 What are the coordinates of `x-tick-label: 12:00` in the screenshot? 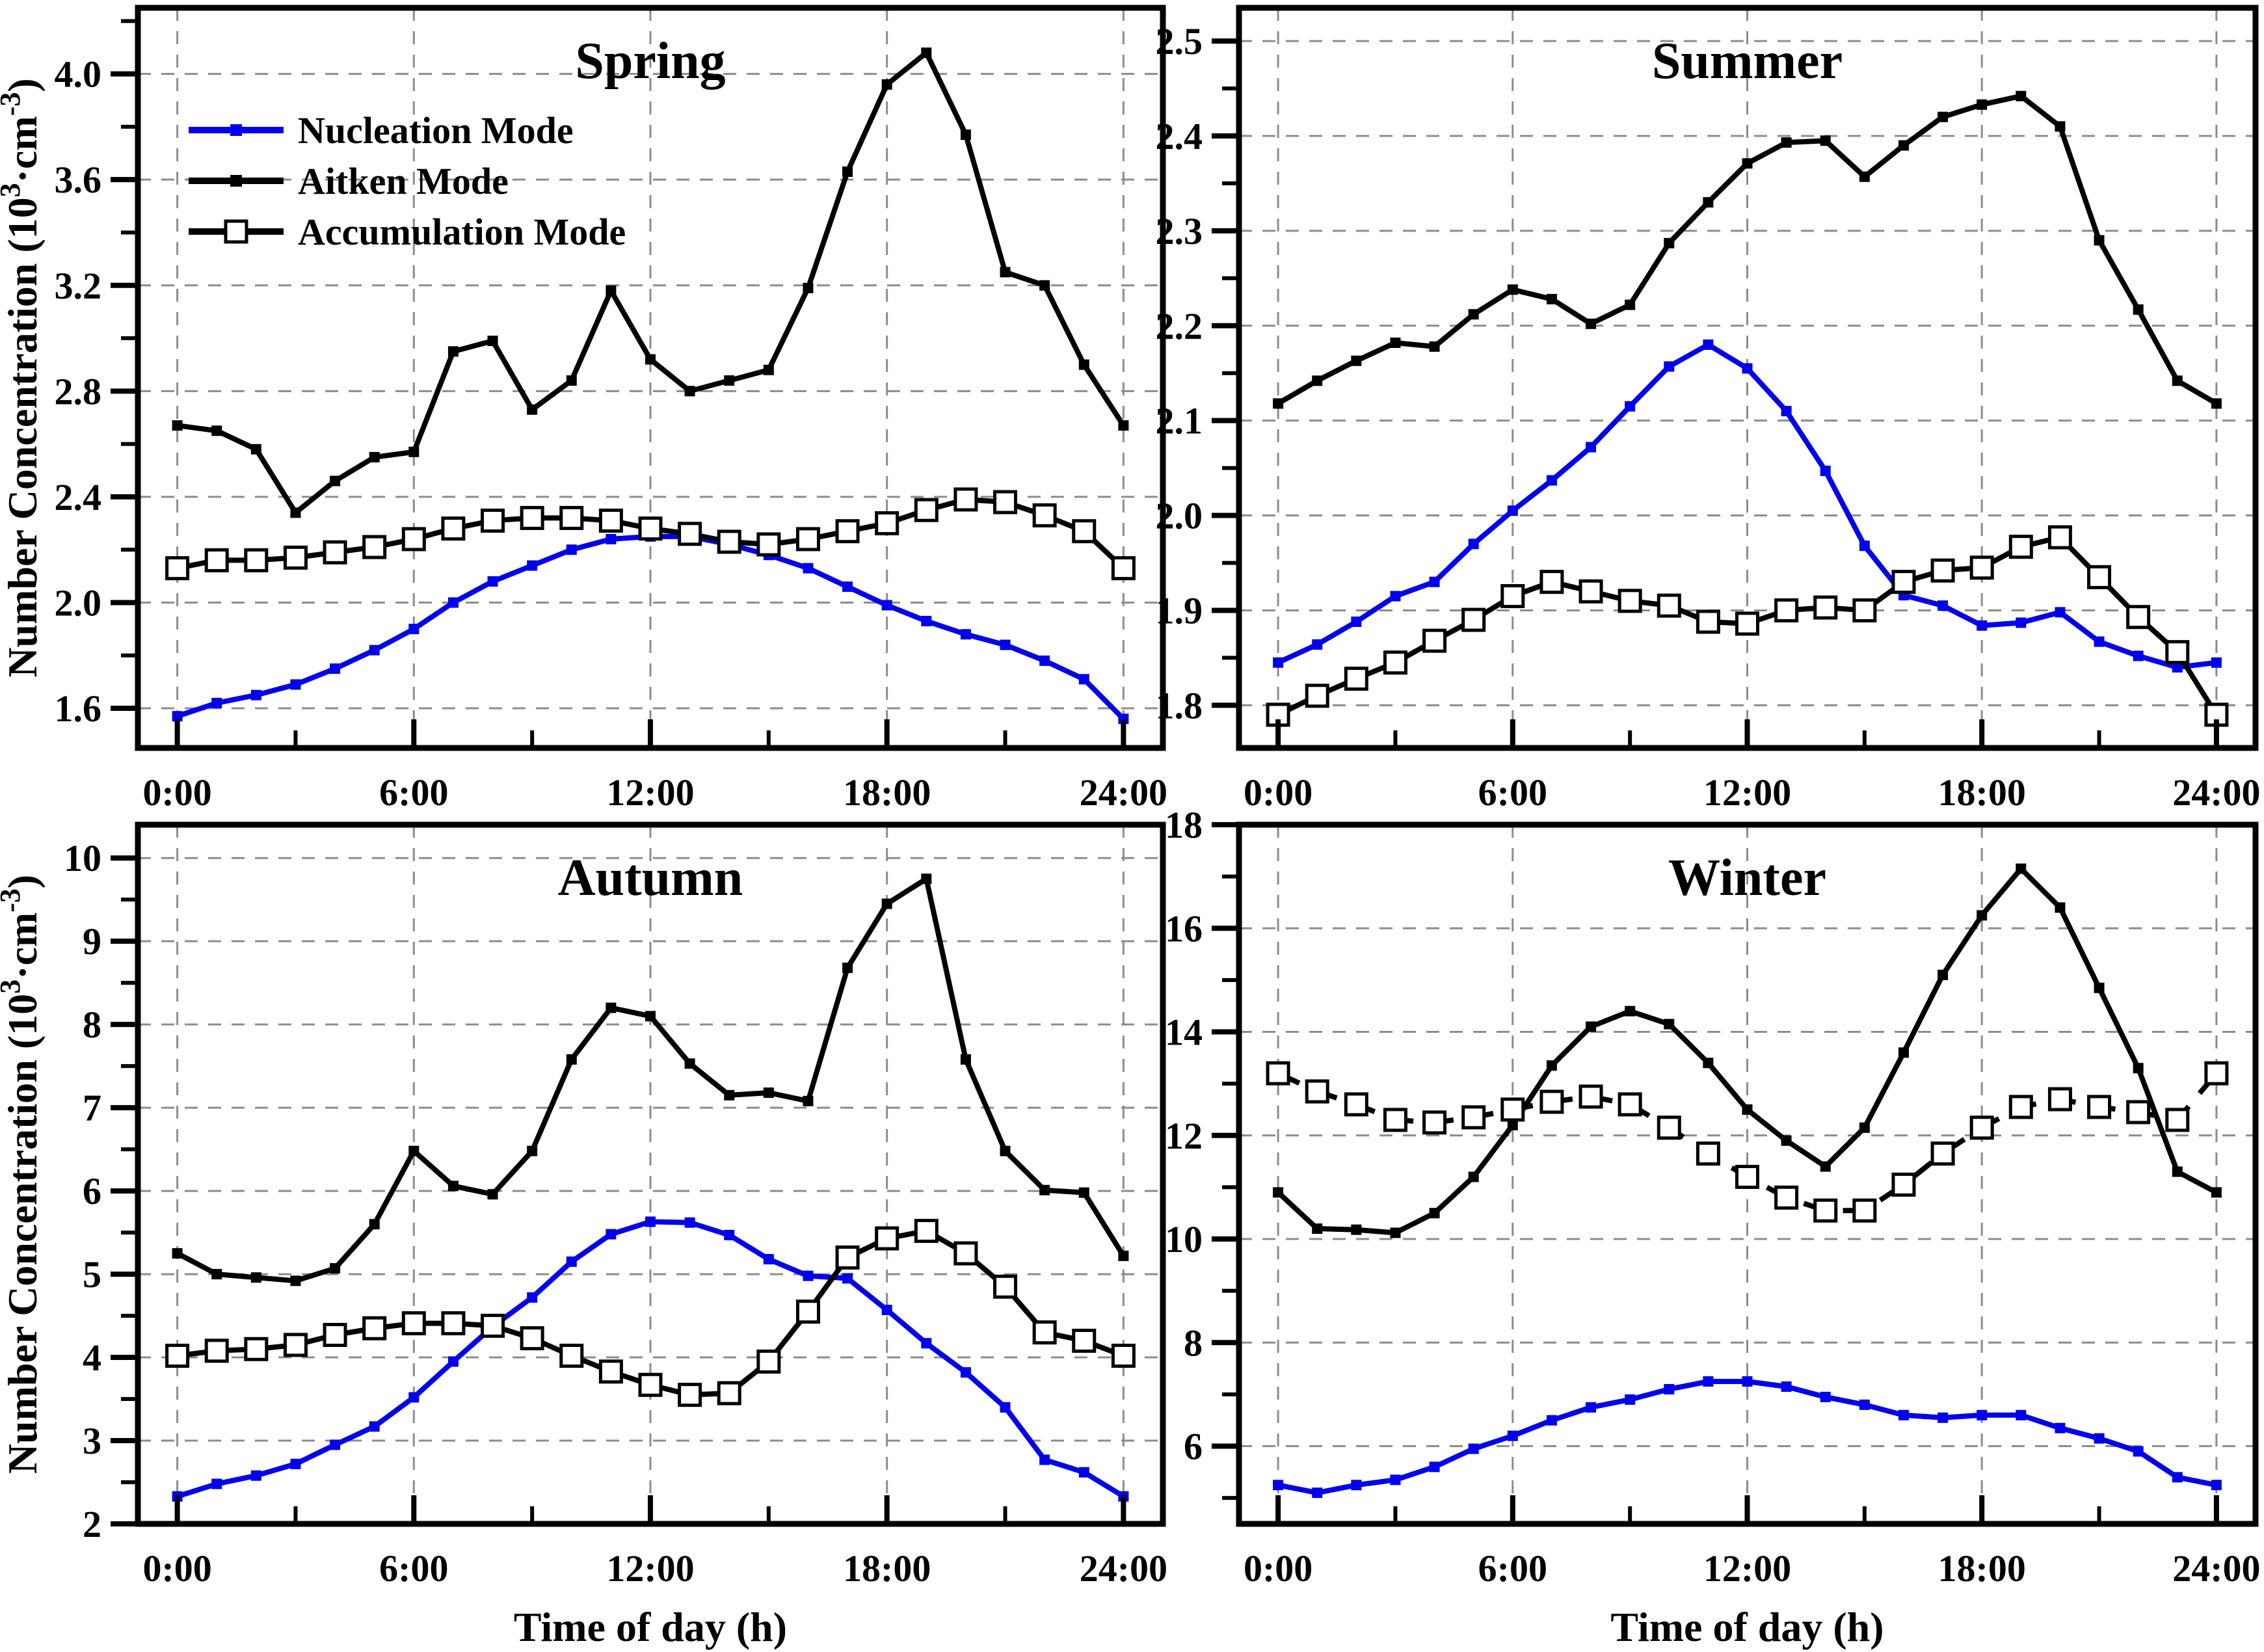 It's located at (650, 792).